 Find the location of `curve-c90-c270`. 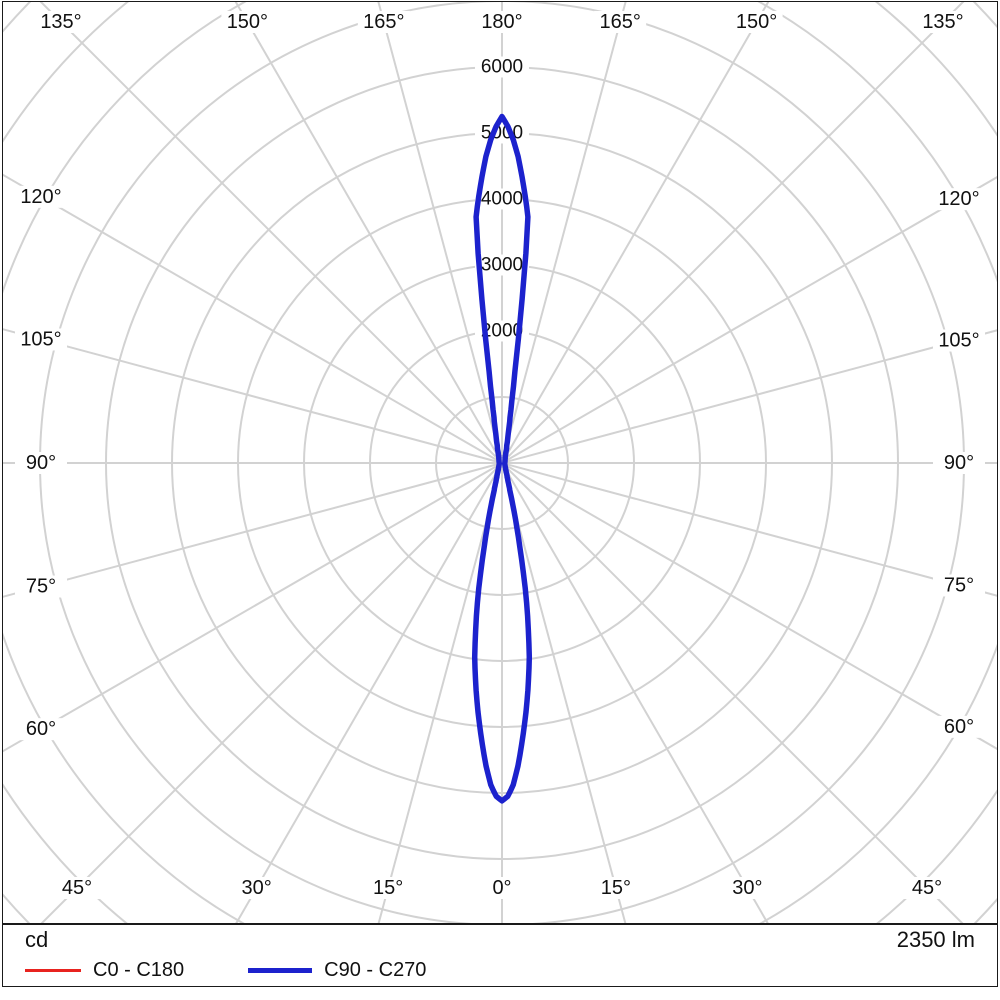

curve-c90-c270 is located at coordinates (502, 458).